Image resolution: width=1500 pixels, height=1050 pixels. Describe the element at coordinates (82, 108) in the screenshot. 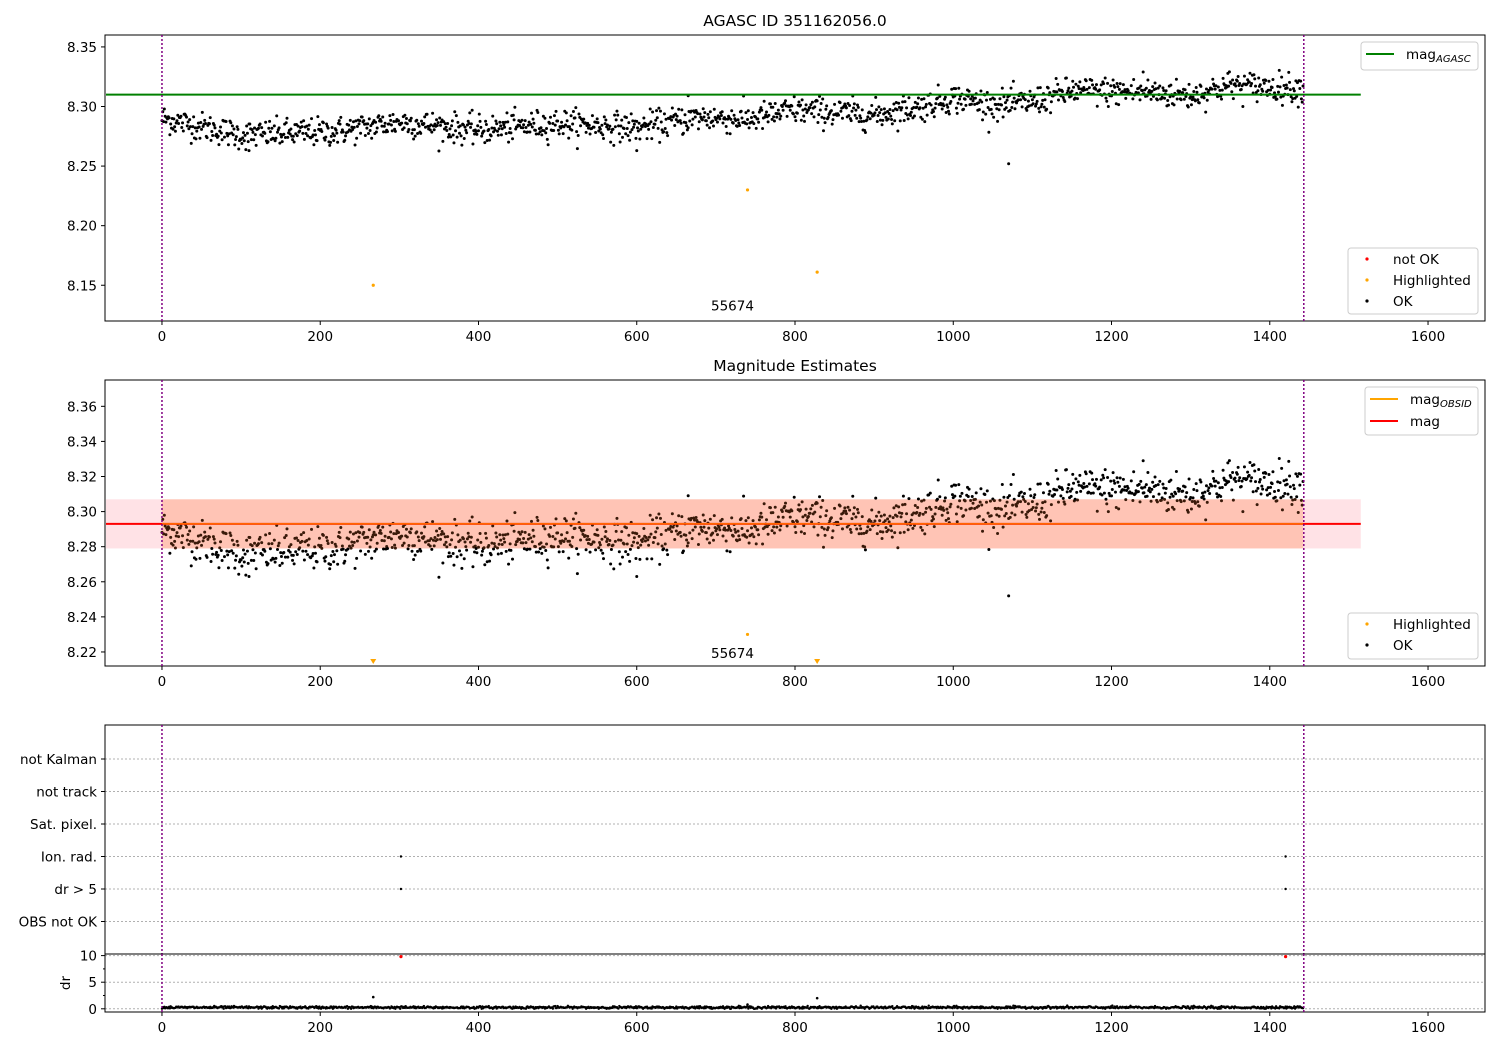

I see `y-tick-label: 8.30` at that location.